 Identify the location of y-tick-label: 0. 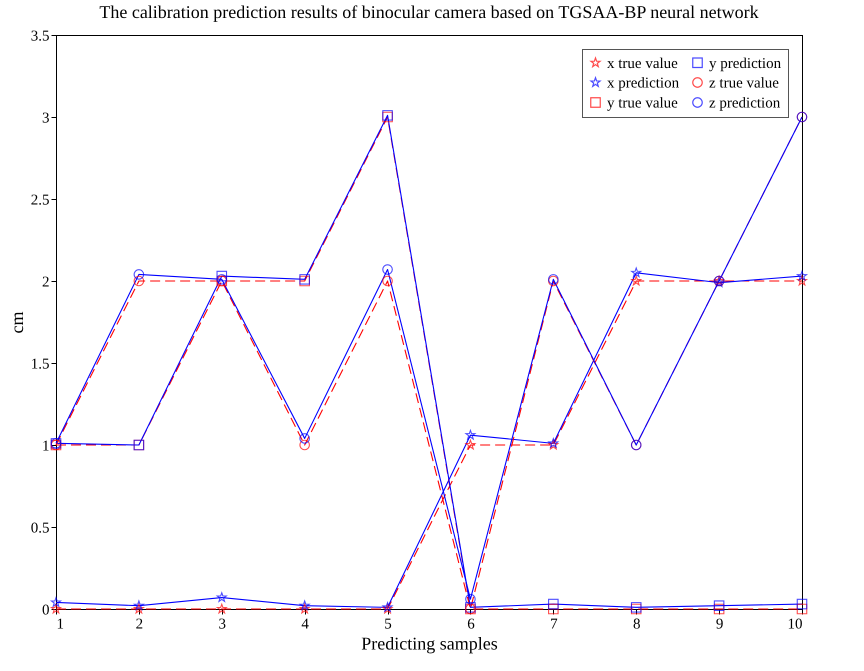
(46, 610).